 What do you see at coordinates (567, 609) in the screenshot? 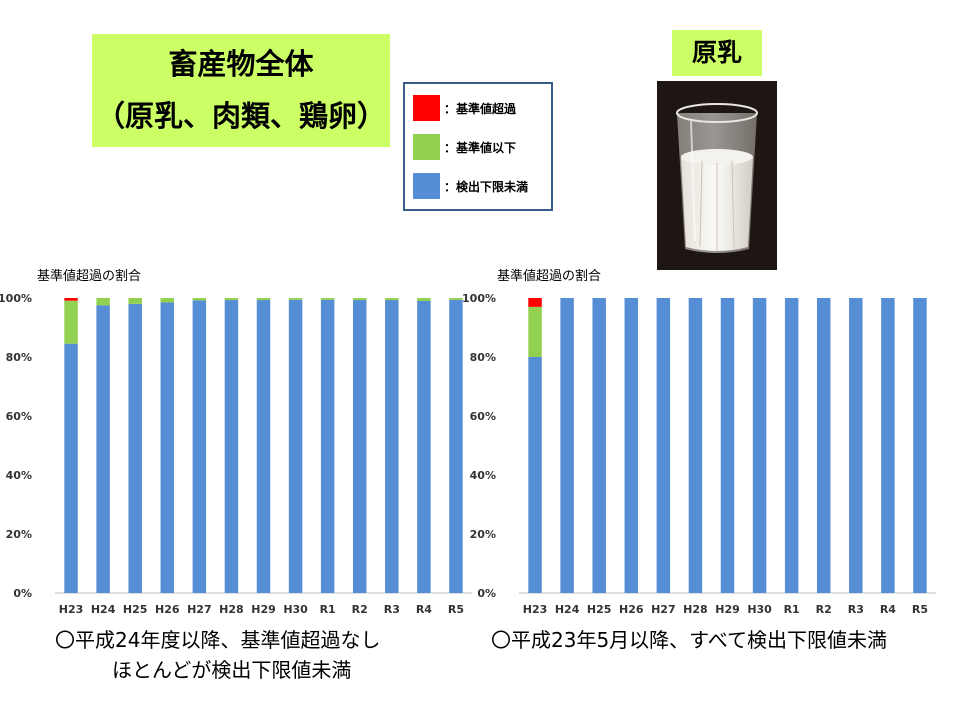
I see `right-chart-x-tick-H24: H24` at bounding box center [567, 609].